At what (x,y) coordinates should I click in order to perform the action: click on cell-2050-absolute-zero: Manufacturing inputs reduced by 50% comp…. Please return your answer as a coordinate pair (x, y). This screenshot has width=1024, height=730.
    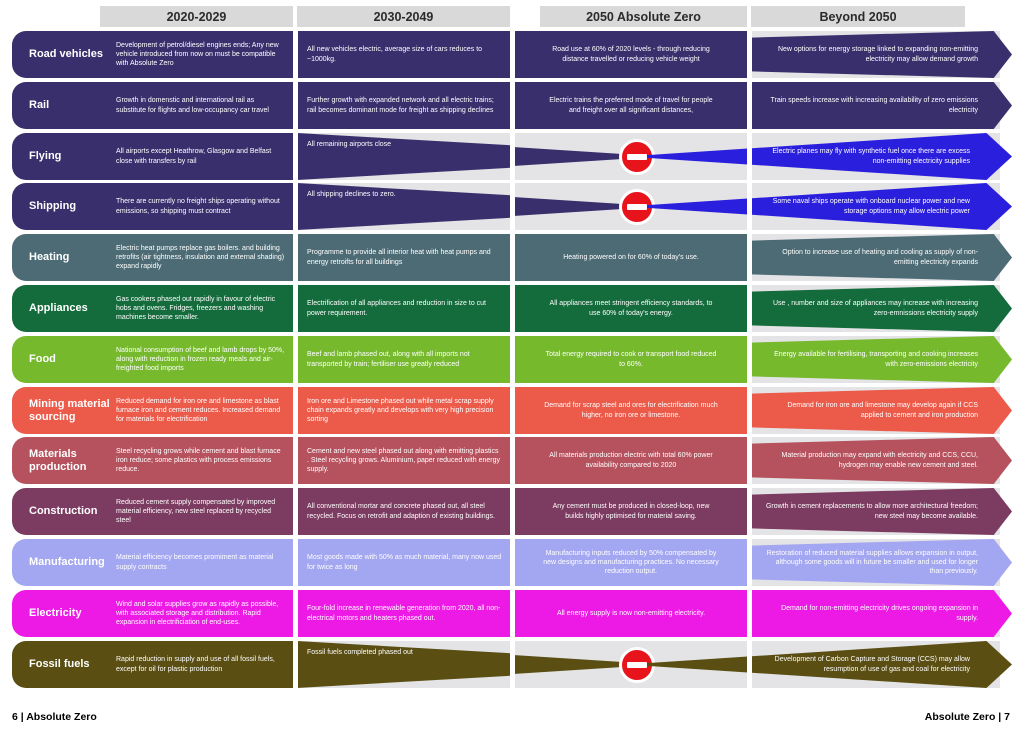
    Looking at the image, I should click on (631, 562).